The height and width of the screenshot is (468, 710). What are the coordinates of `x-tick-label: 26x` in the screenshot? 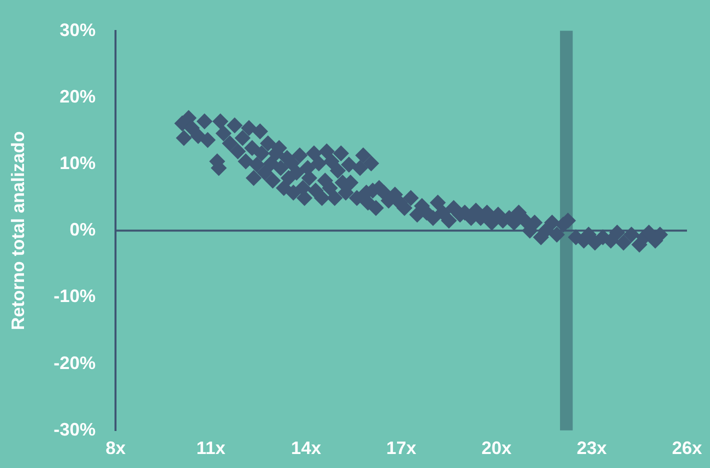 It's located at (687, 448).